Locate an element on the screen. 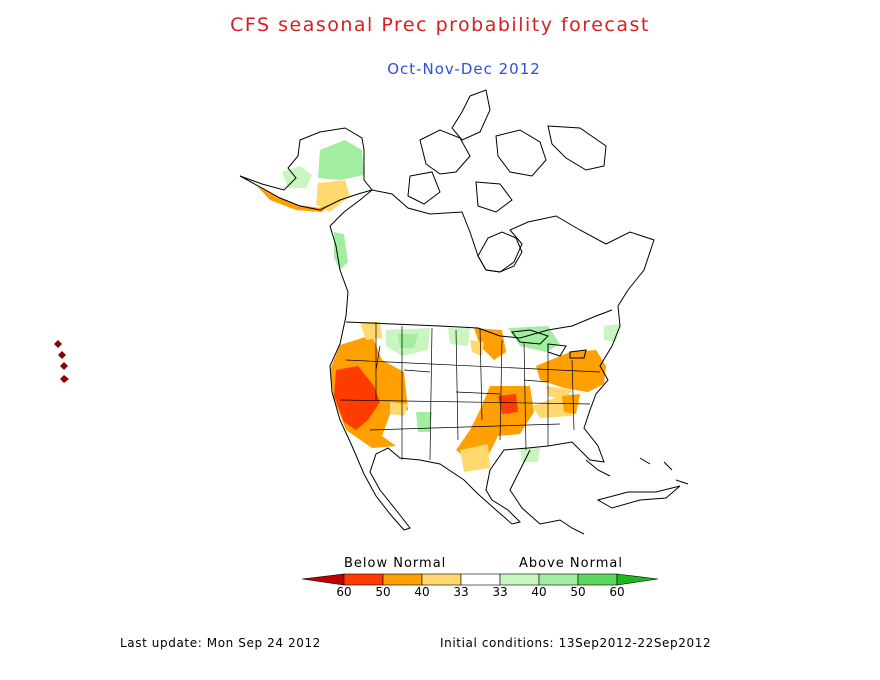 This screenshot has height=680, width=880. arctic-island-east is located at coordinates (521, 153).